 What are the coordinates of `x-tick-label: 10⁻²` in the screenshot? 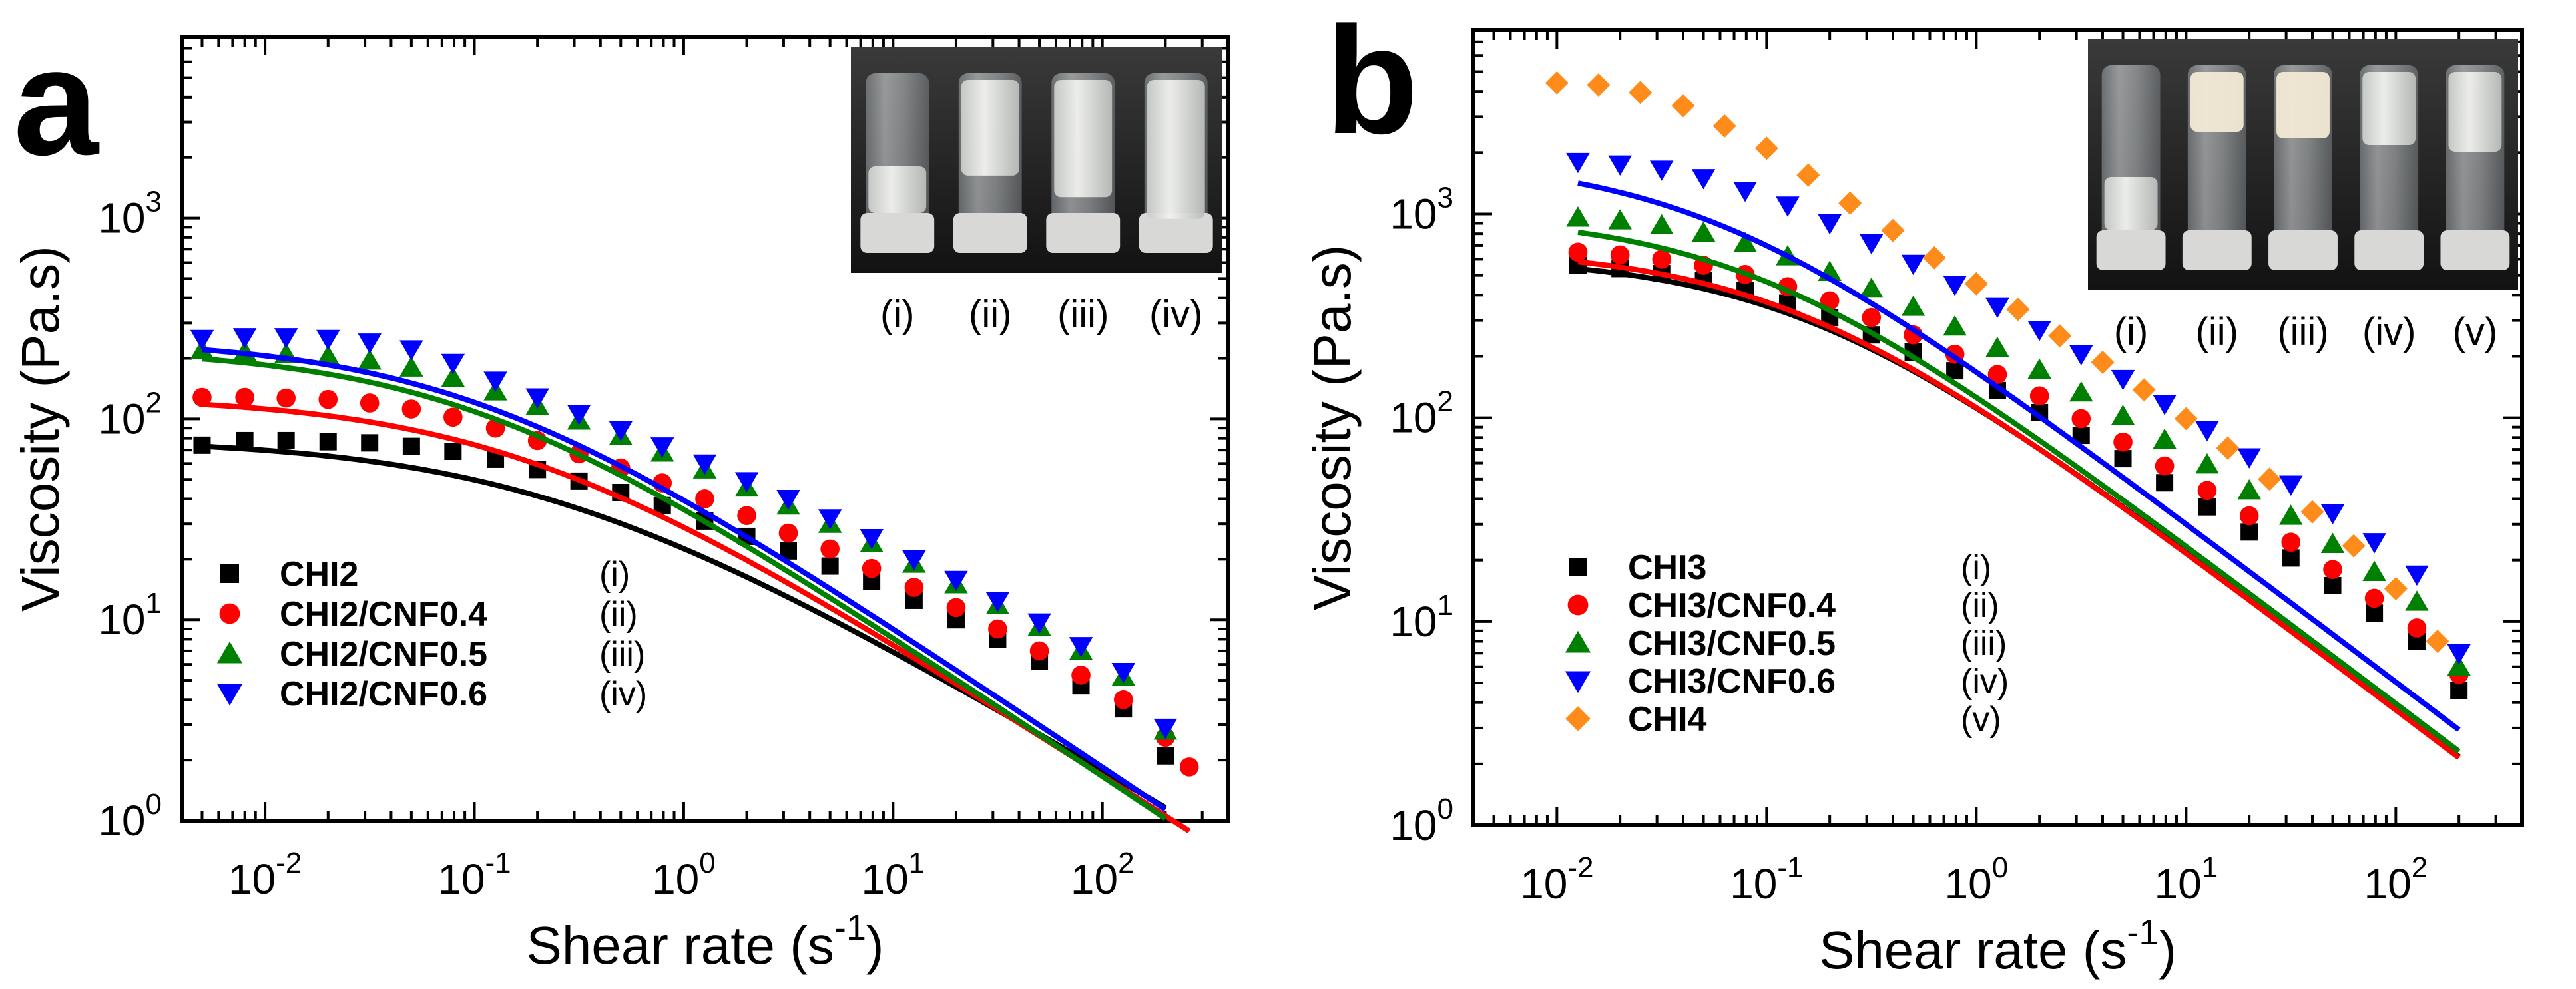 It's located at (265, 875).